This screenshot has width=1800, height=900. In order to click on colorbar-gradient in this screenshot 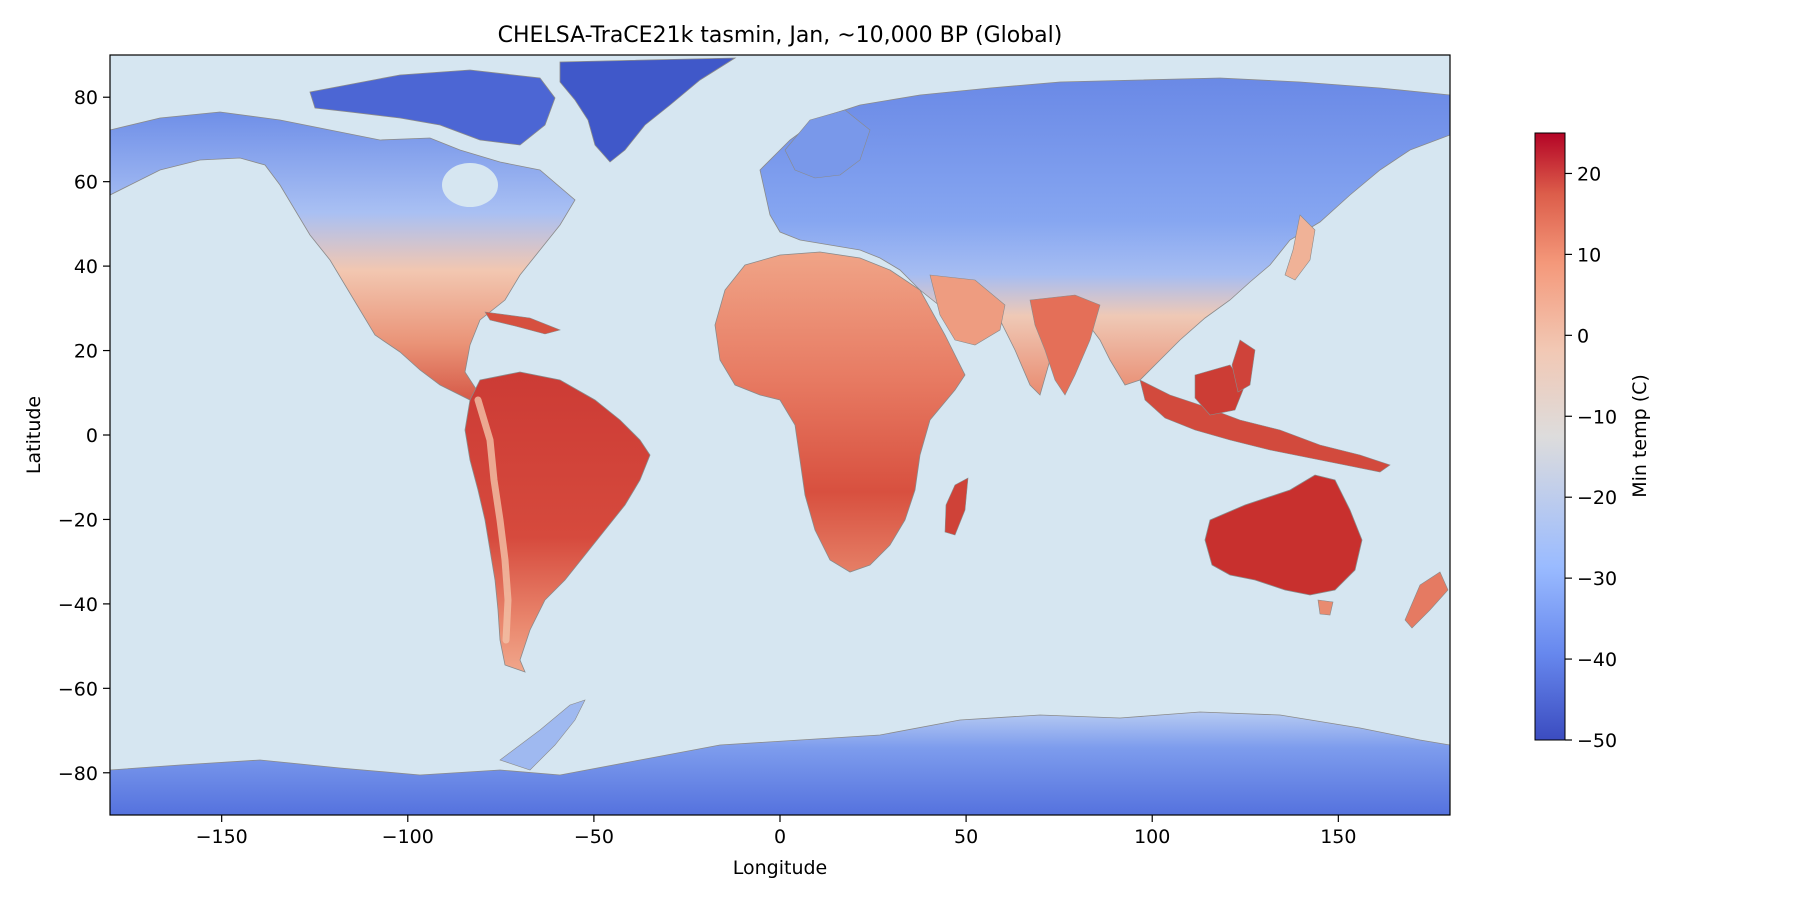, I will do `click(1550, 436)`.